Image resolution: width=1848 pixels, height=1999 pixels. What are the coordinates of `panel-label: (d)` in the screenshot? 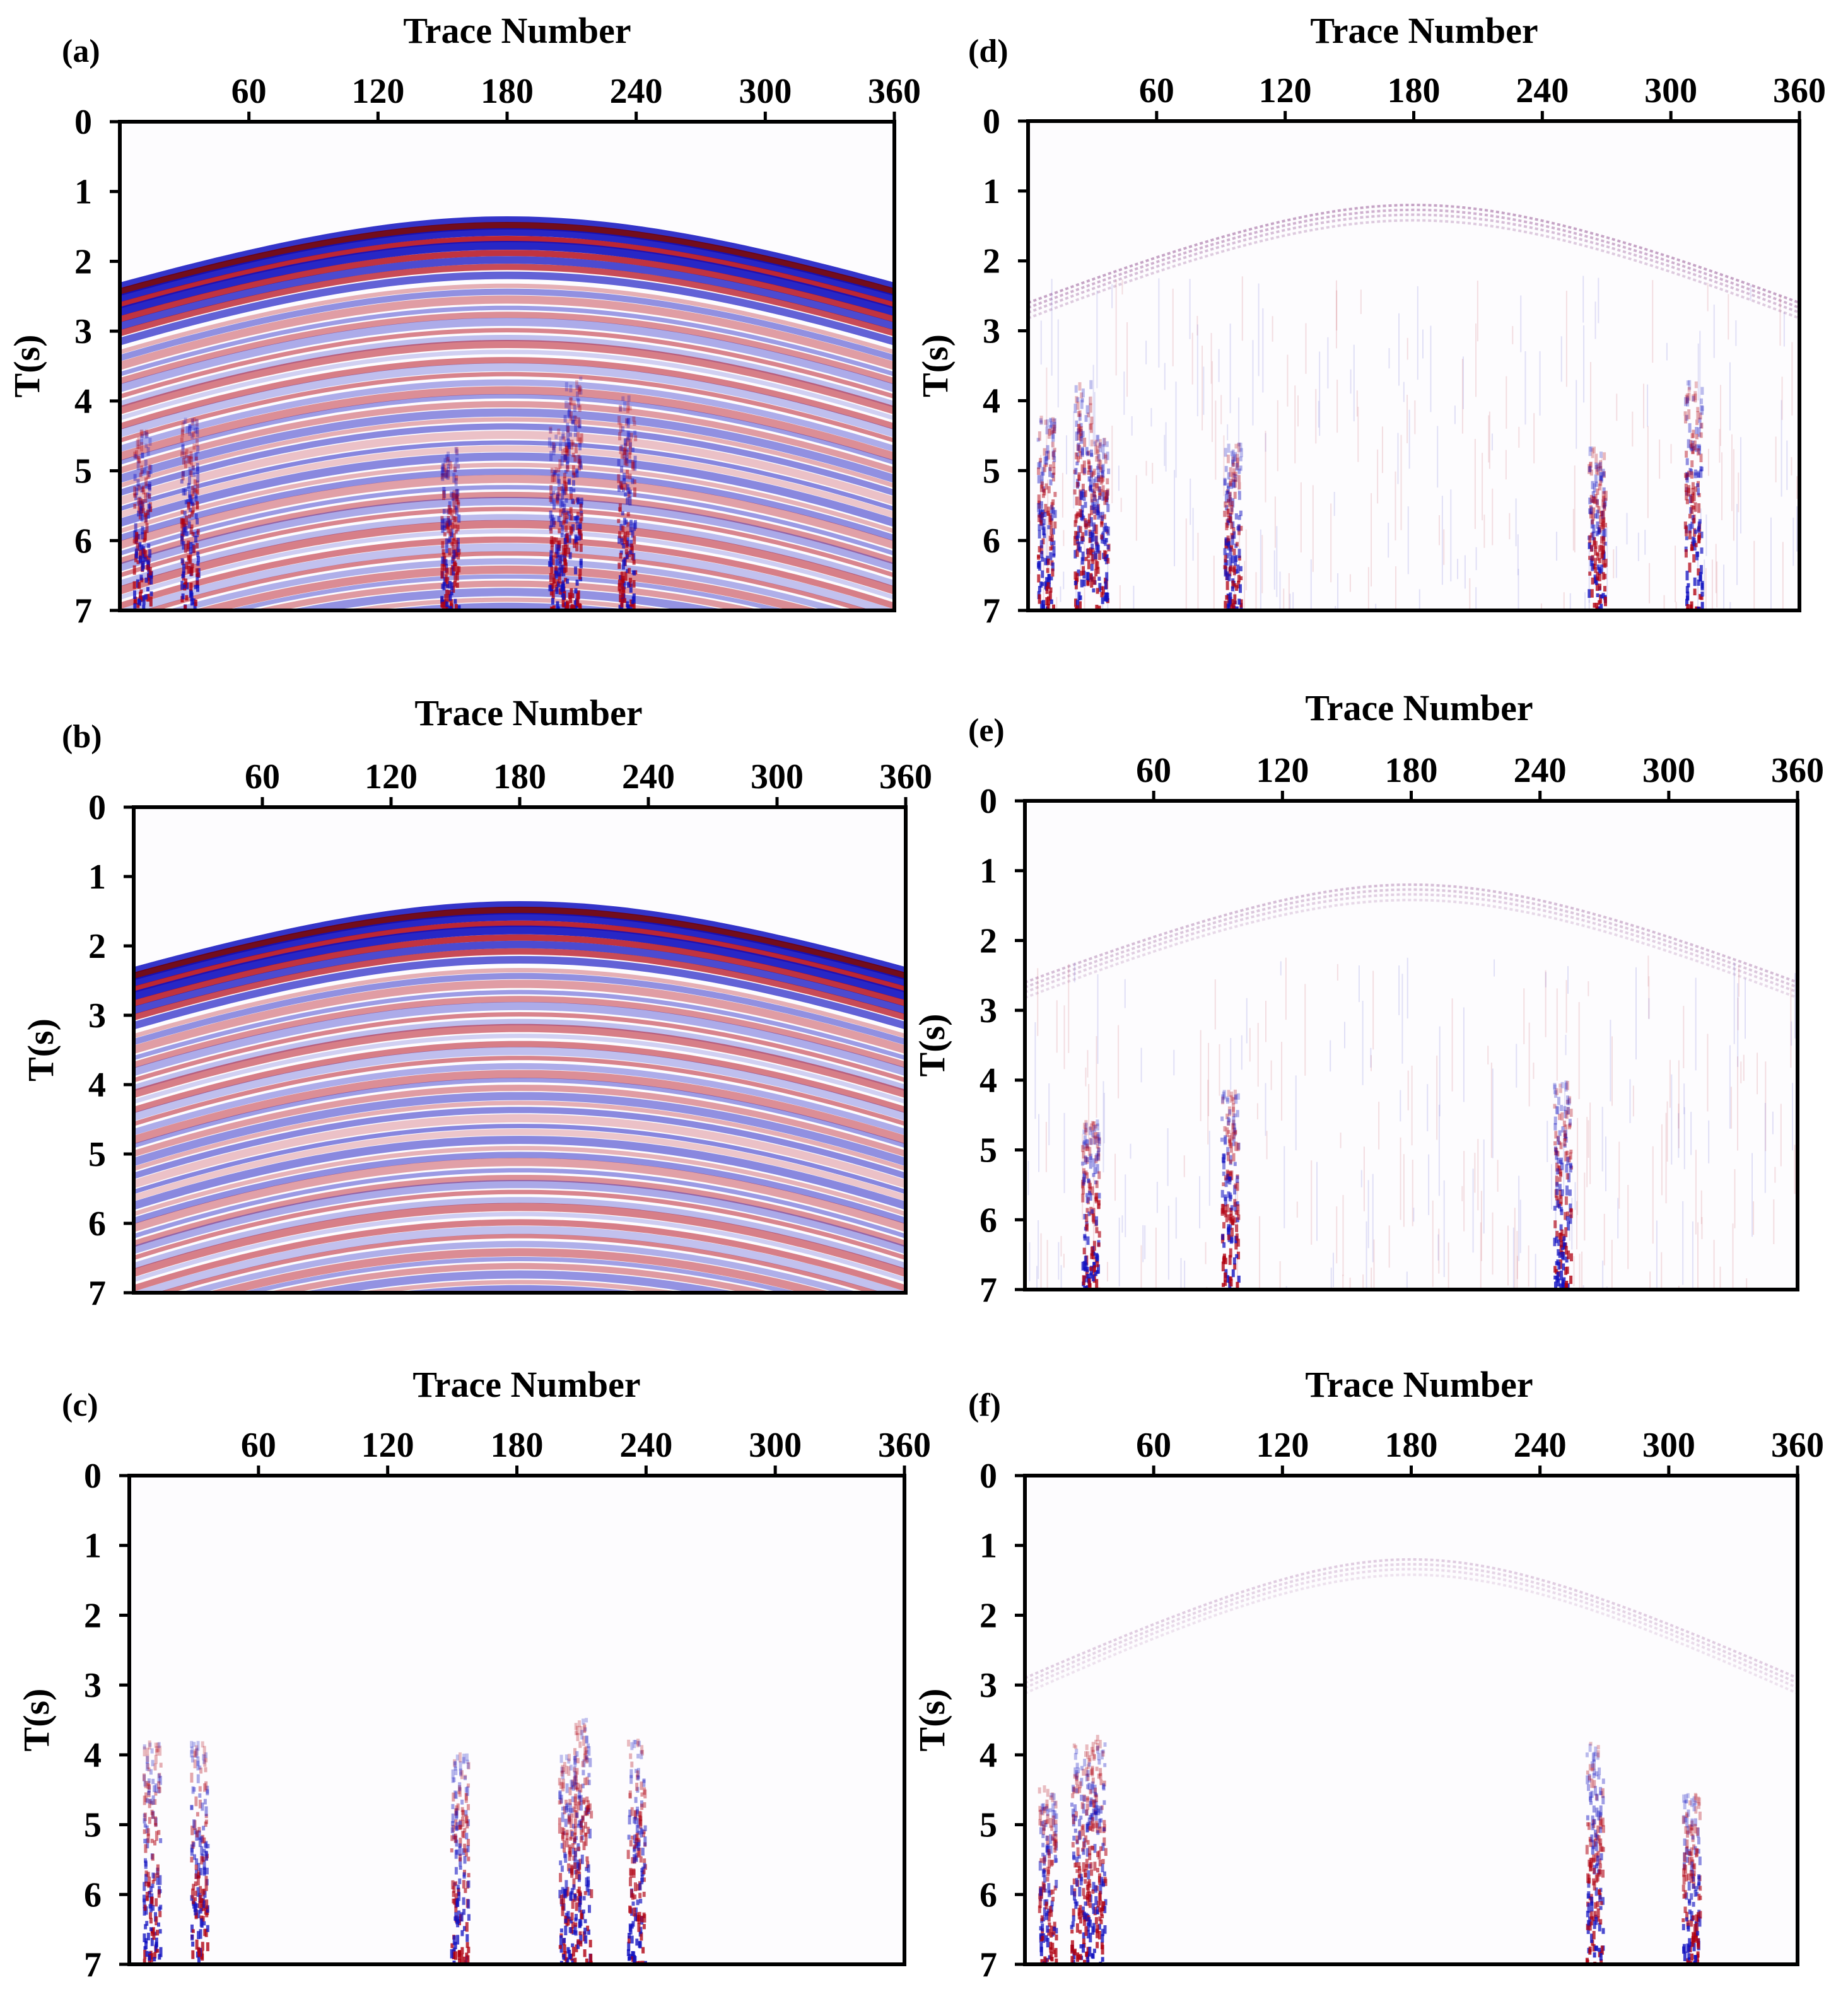 It's located at (988, 51).